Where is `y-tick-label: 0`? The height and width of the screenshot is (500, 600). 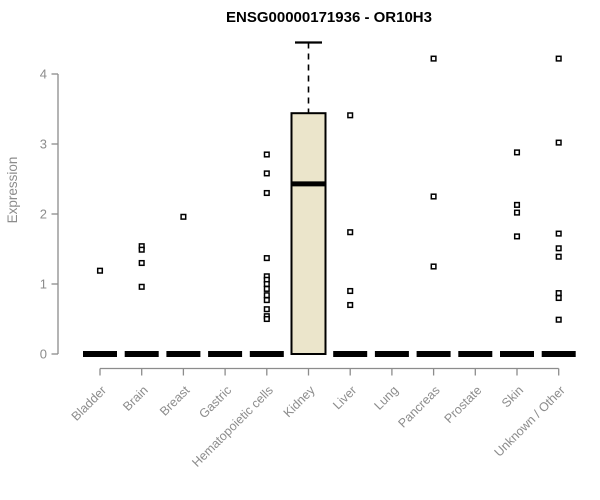
y-tick-label: 0 is located at coordinates (43, 354).